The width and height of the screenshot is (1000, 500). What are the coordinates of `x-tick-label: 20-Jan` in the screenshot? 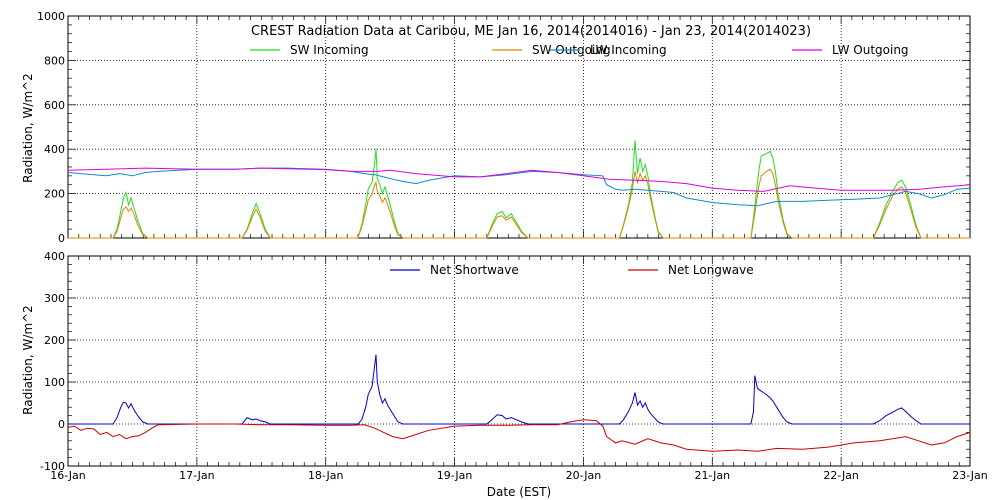 It's located at (584, 475).